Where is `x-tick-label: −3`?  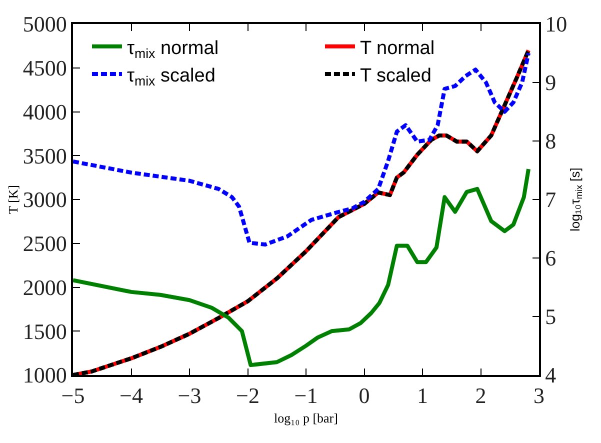
x-tick-label: −3 is located at coordinates (190, 395).